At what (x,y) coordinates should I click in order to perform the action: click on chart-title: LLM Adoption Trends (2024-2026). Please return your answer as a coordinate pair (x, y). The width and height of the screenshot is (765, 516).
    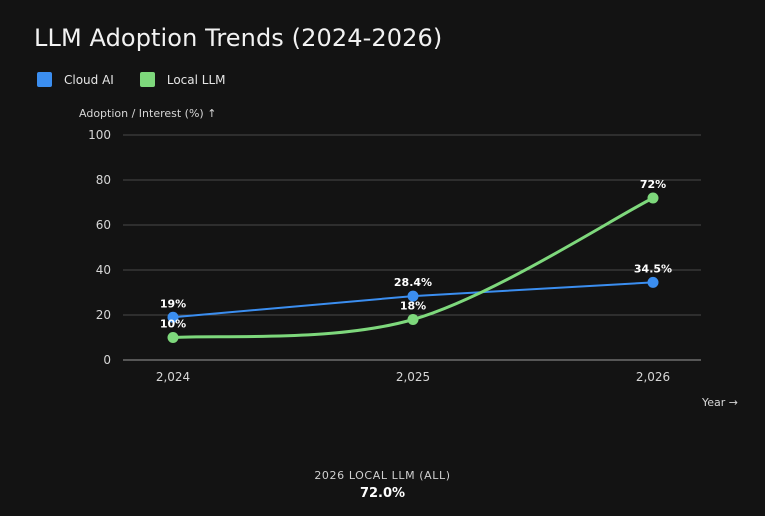
    Looking at the image, I should click on (238, 38).